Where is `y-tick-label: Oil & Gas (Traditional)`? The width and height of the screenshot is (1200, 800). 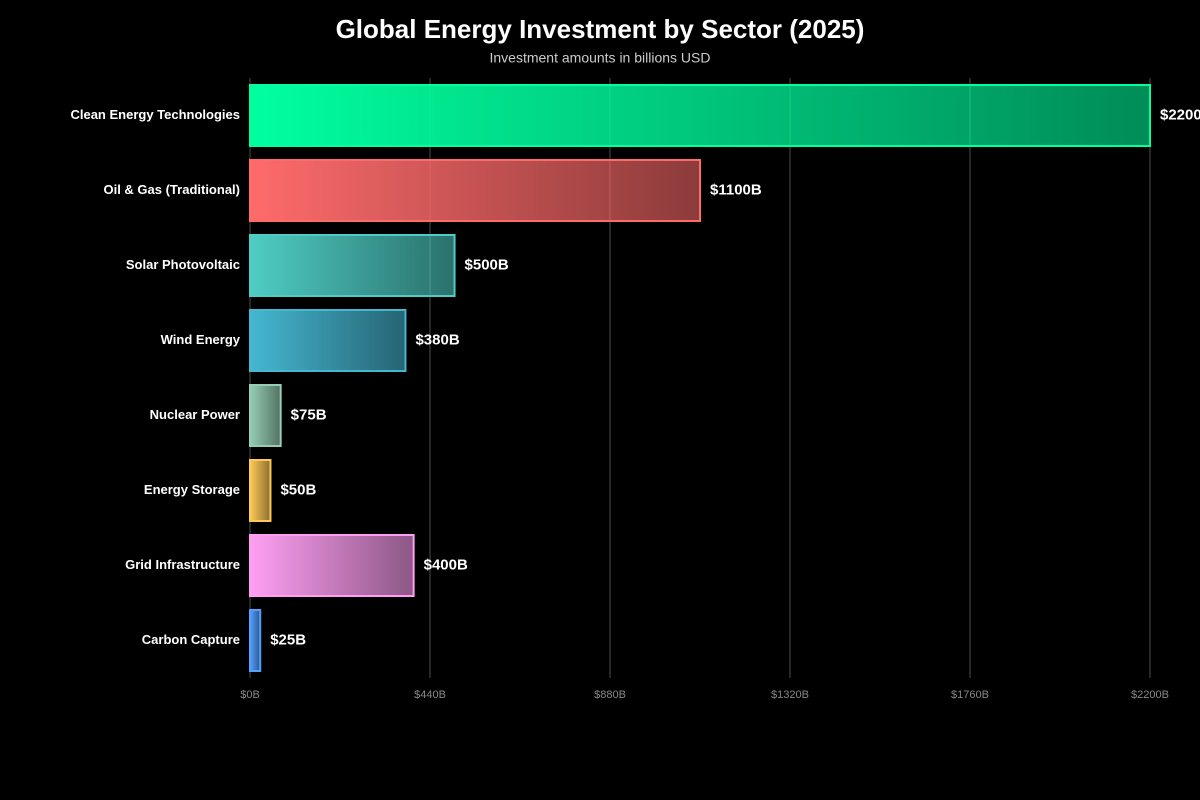 y-tick-label: Oil & Gas (Traditional) is located at coordinates (171, 189).